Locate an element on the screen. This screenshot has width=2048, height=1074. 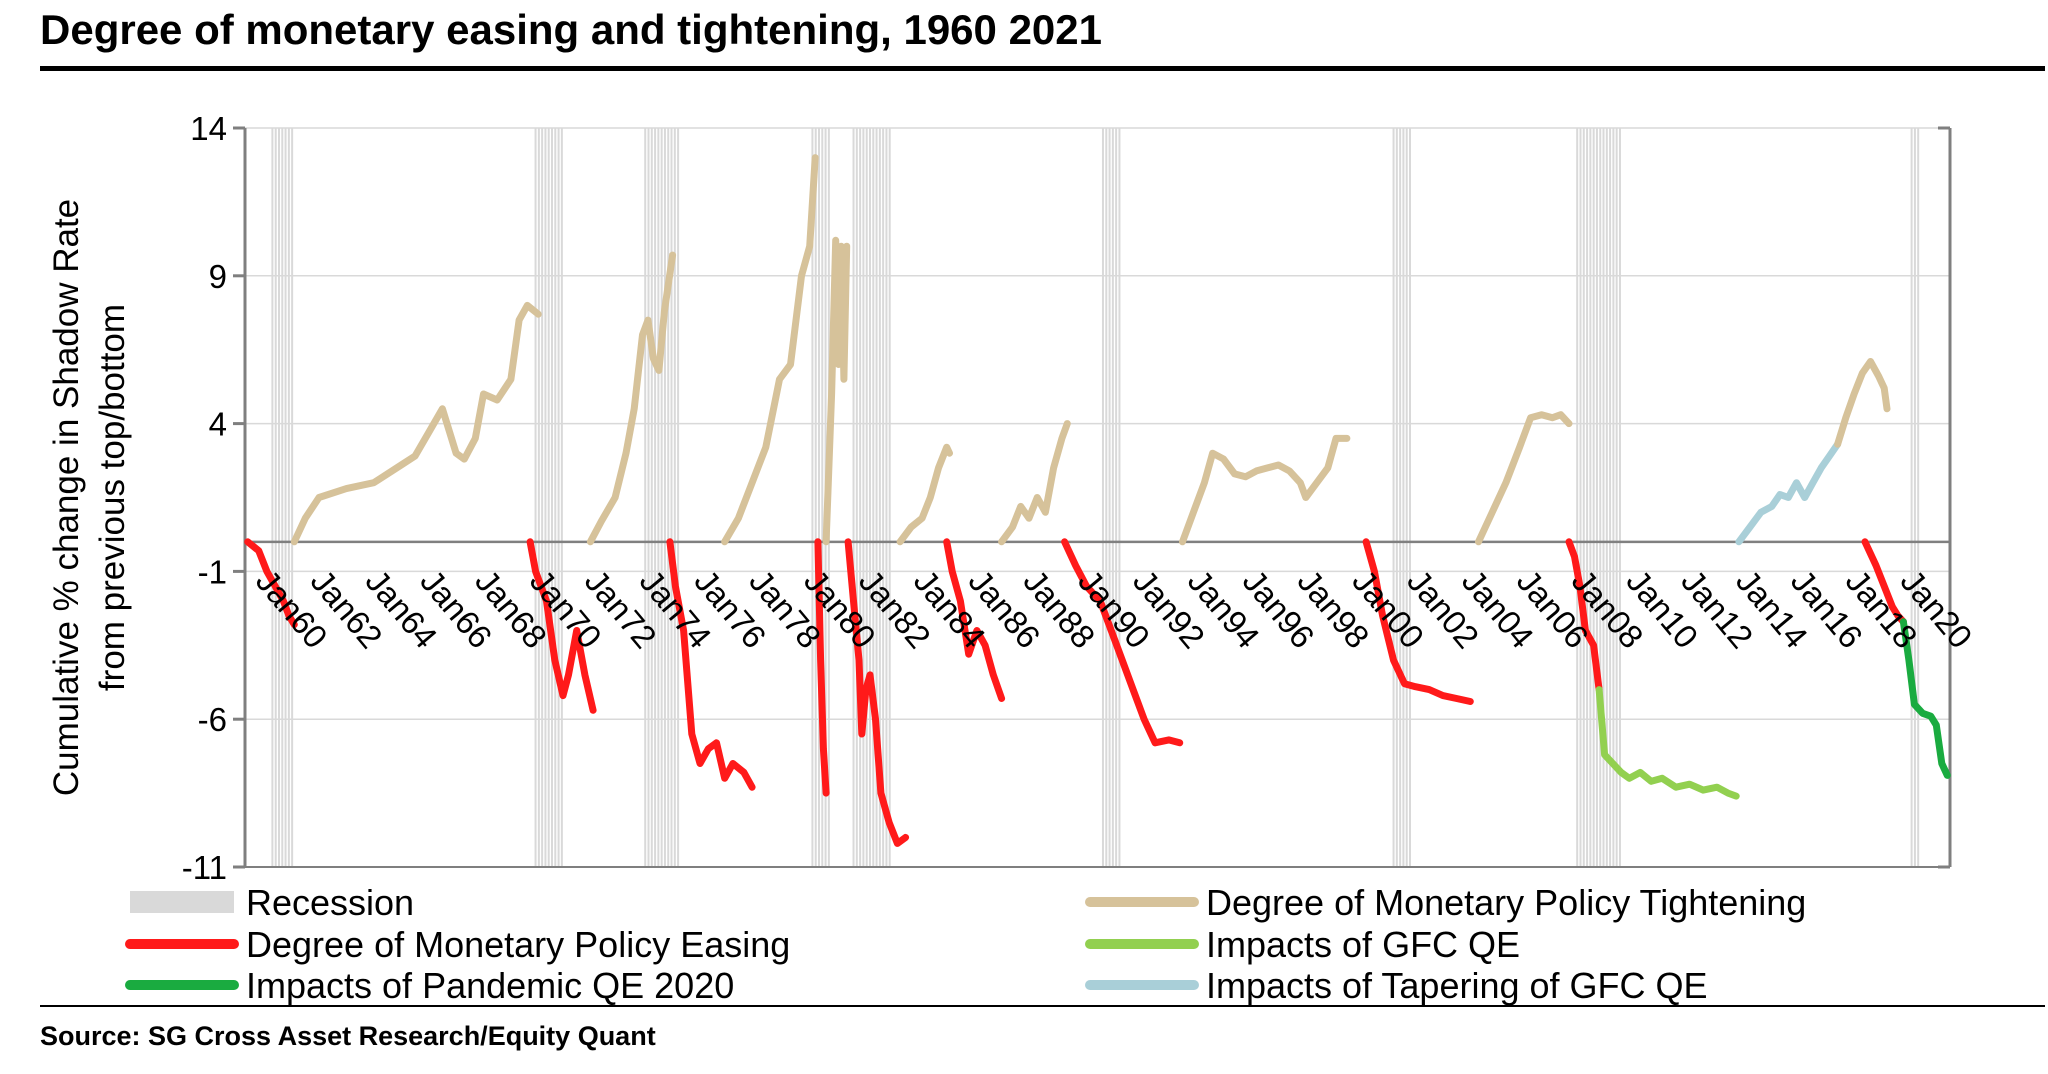
series-line-pandemic-qe is located at coordinates (1925, 698).